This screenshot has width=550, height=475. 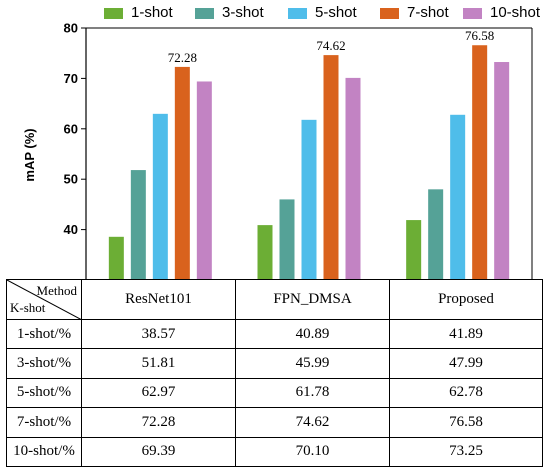 I want to click on table-row: 3-shot/% 51.81 45.99 47.99, so click(x=274, y=363).